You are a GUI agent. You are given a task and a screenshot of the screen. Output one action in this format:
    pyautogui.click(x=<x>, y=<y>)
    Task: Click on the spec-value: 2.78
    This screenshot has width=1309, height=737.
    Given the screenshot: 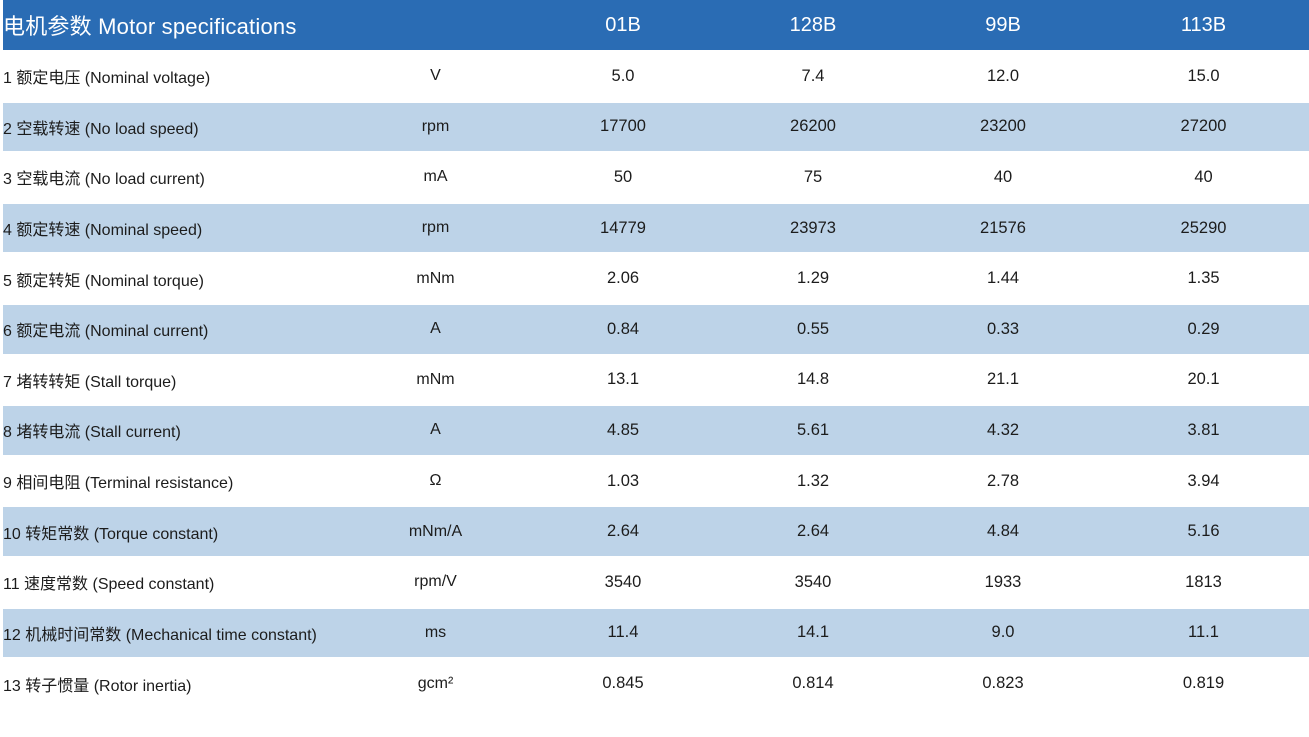 What is the action you would take?
    pyautogui.click(x=1003, y=481)
    